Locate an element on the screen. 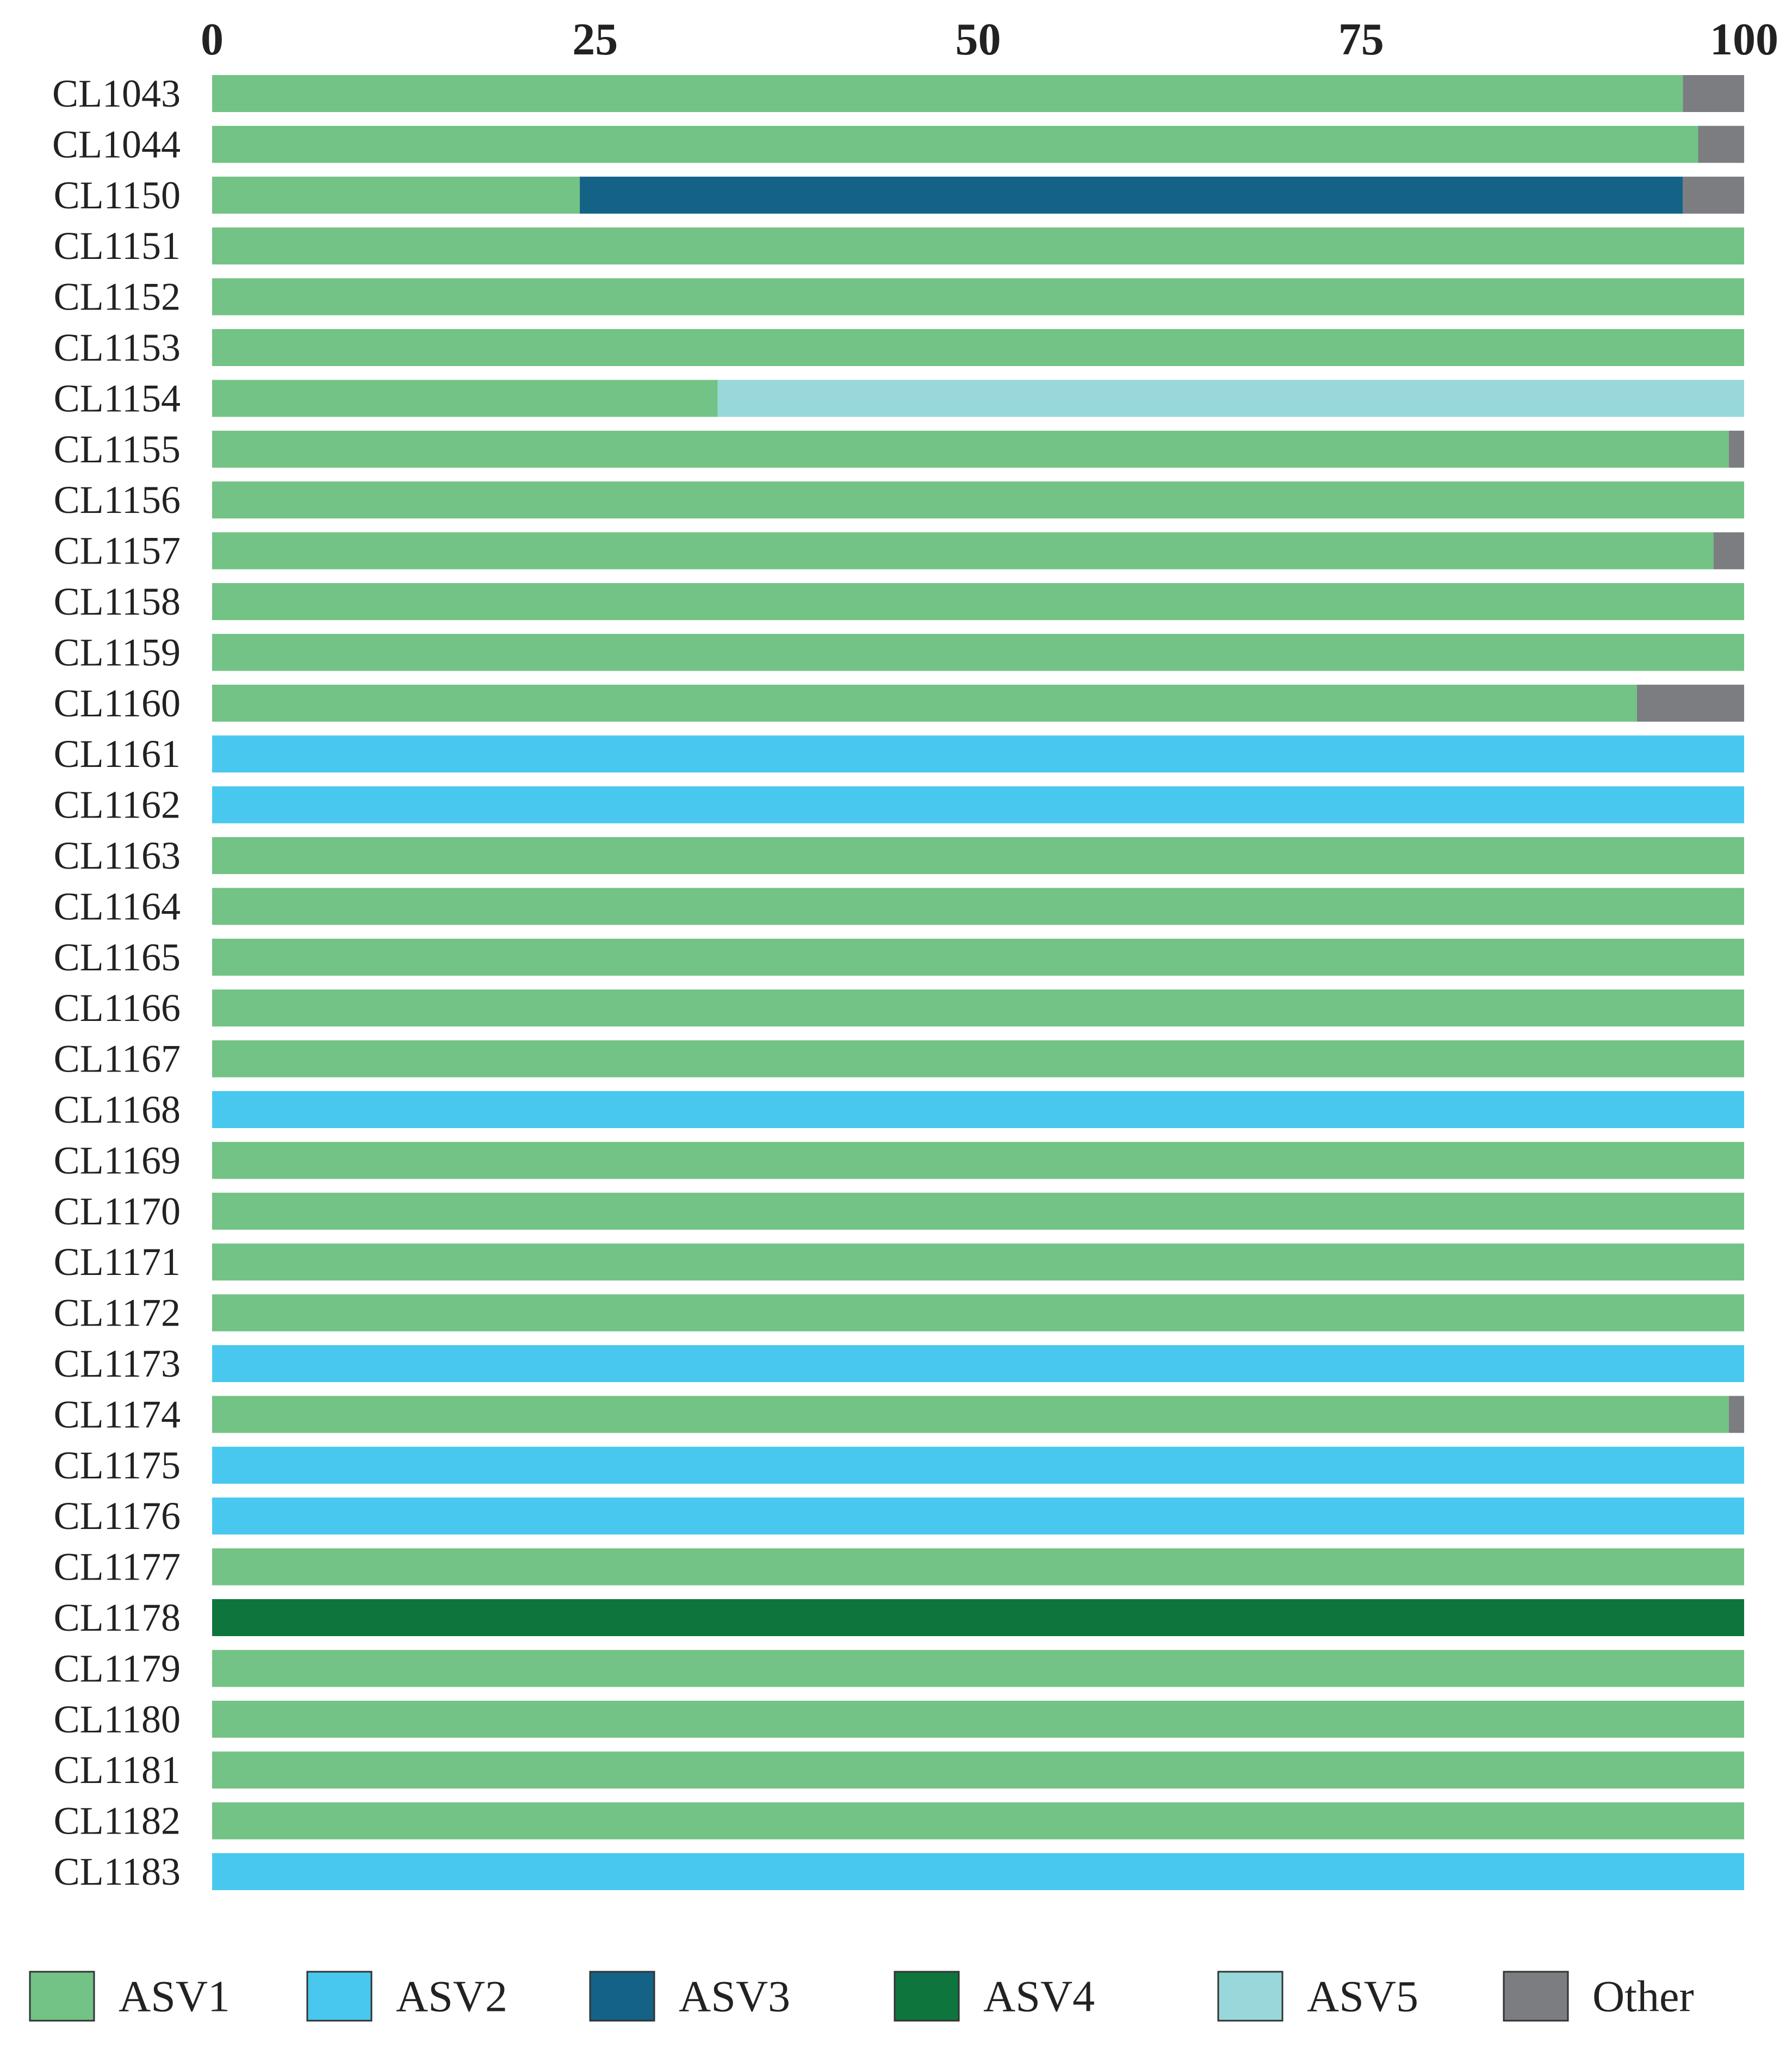 Image resolution: width=1792 pixels, height=2068 pixels. category-label: CL1173 is located at coordinates (118, 1363).